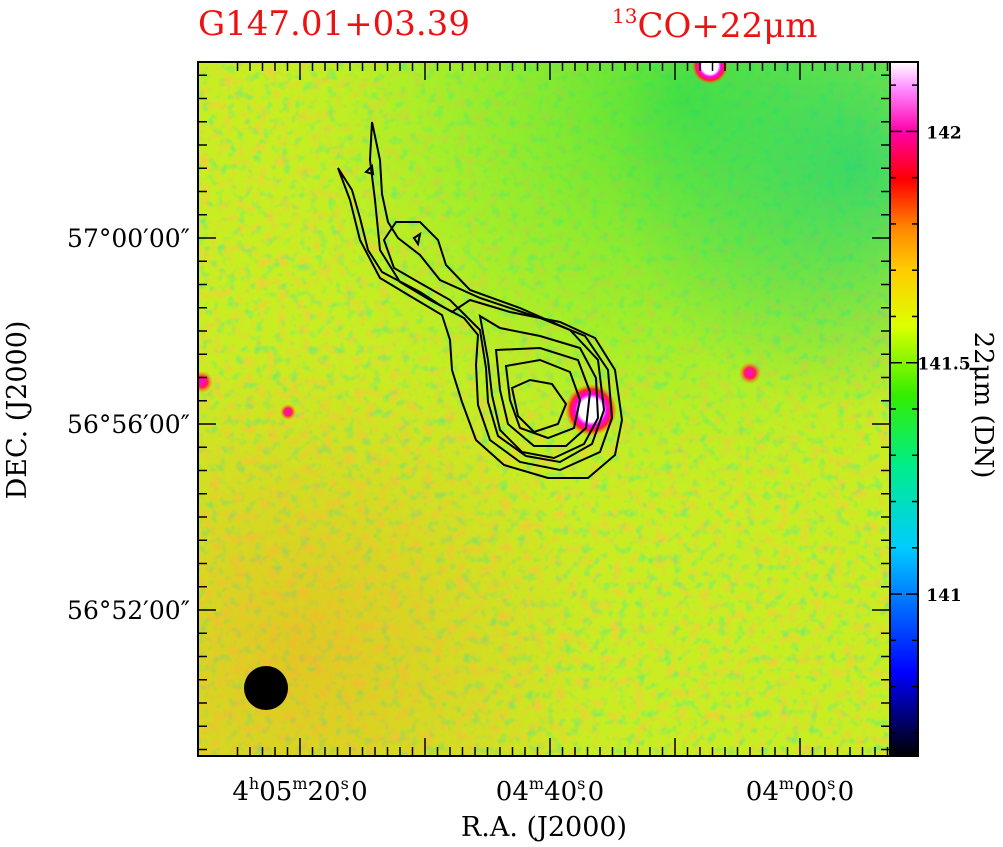  I want to click on source-name-title: G147.01+03.39, so click(334, 24).